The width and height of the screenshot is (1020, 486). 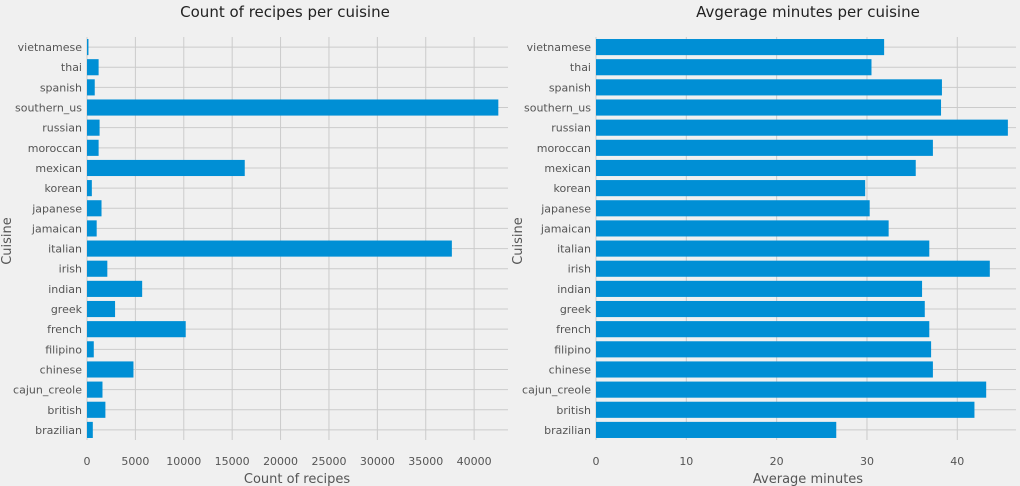 What do you see at coordinates (7, 241) in the screenshot?
I see `y-axis-label-recipe-count: Cuisine` at bounding box center [7, 241].